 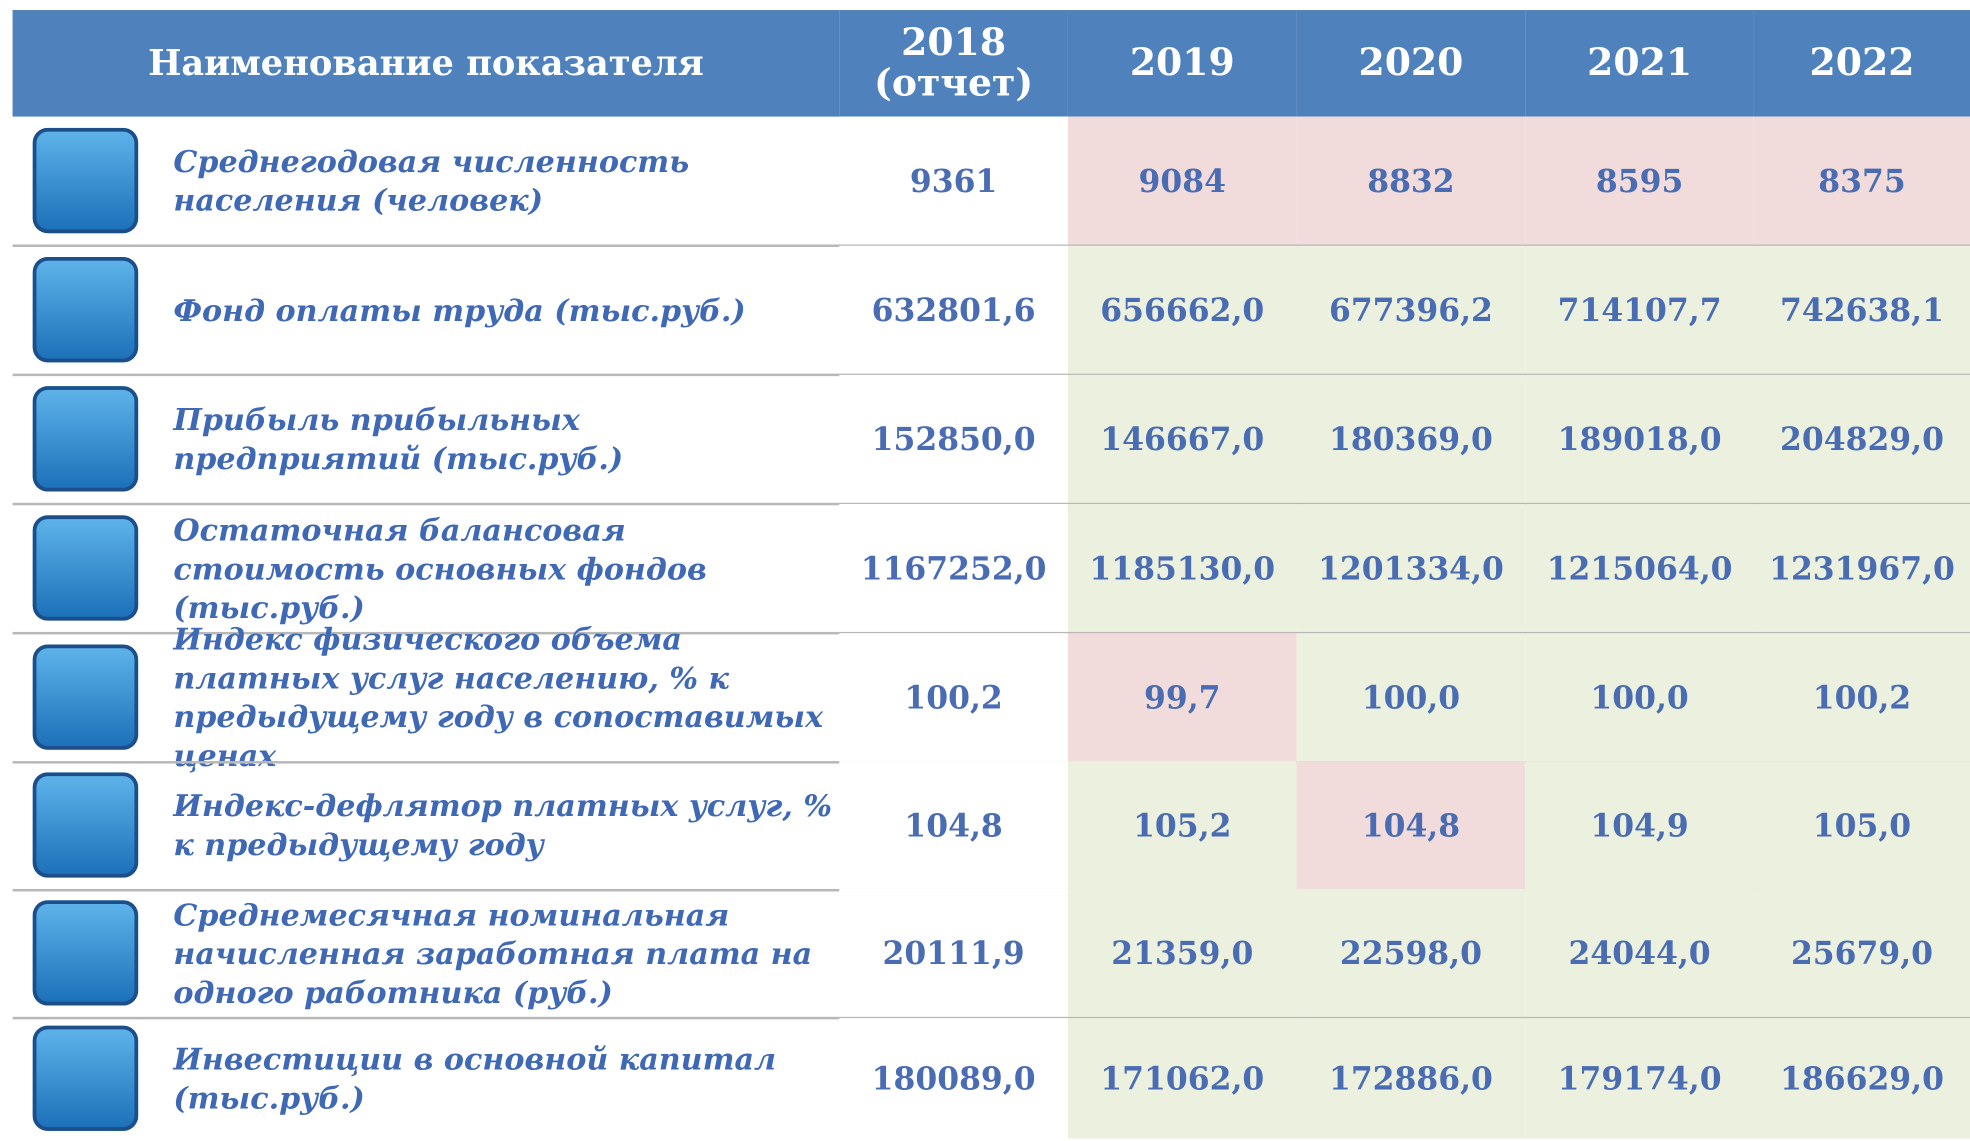 What do you see at coordinates (1639, 825) in the screenshot?
I see `value-cell: 104,9` at bounding box center [1639, 825].